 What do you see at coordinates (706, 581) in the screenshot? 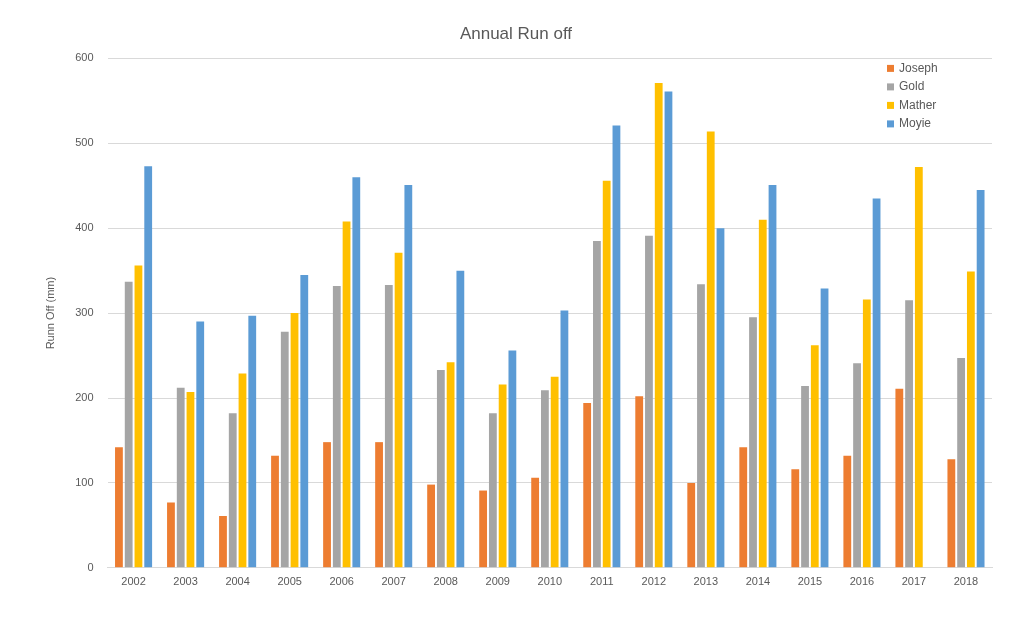
I see `x-tick-label: 2013` at bounding box center [706, 581].